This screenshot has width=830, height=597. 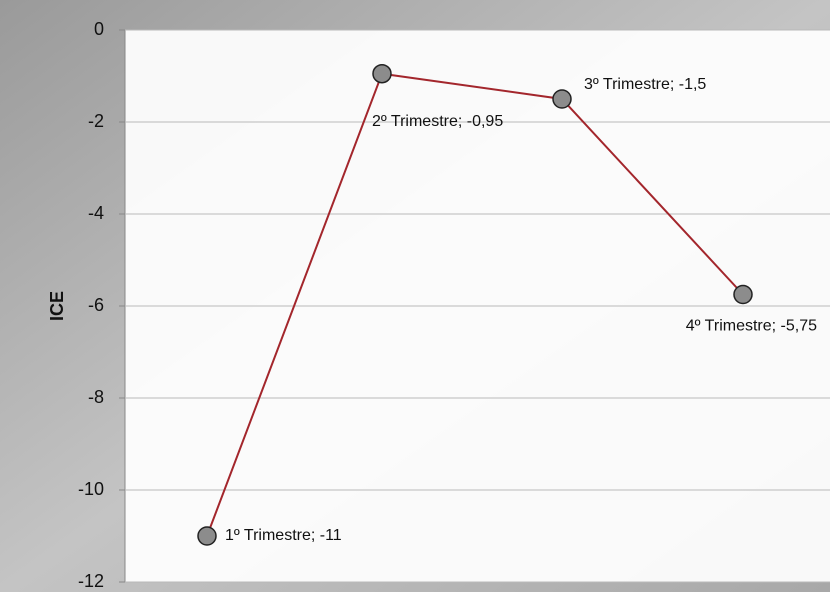 I want to click on y-tick-label: -4, so click(x=96, y=213).